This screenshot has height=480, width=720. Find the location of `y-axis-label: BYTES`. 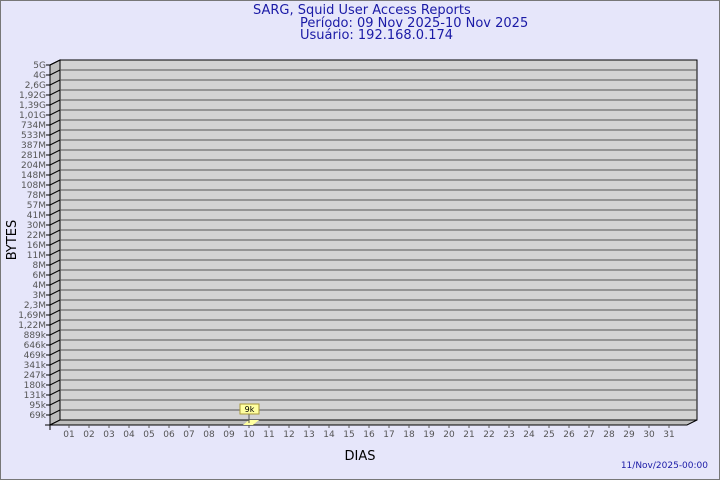

y-axis-label: BYTES is located at coordinates (12, 240).